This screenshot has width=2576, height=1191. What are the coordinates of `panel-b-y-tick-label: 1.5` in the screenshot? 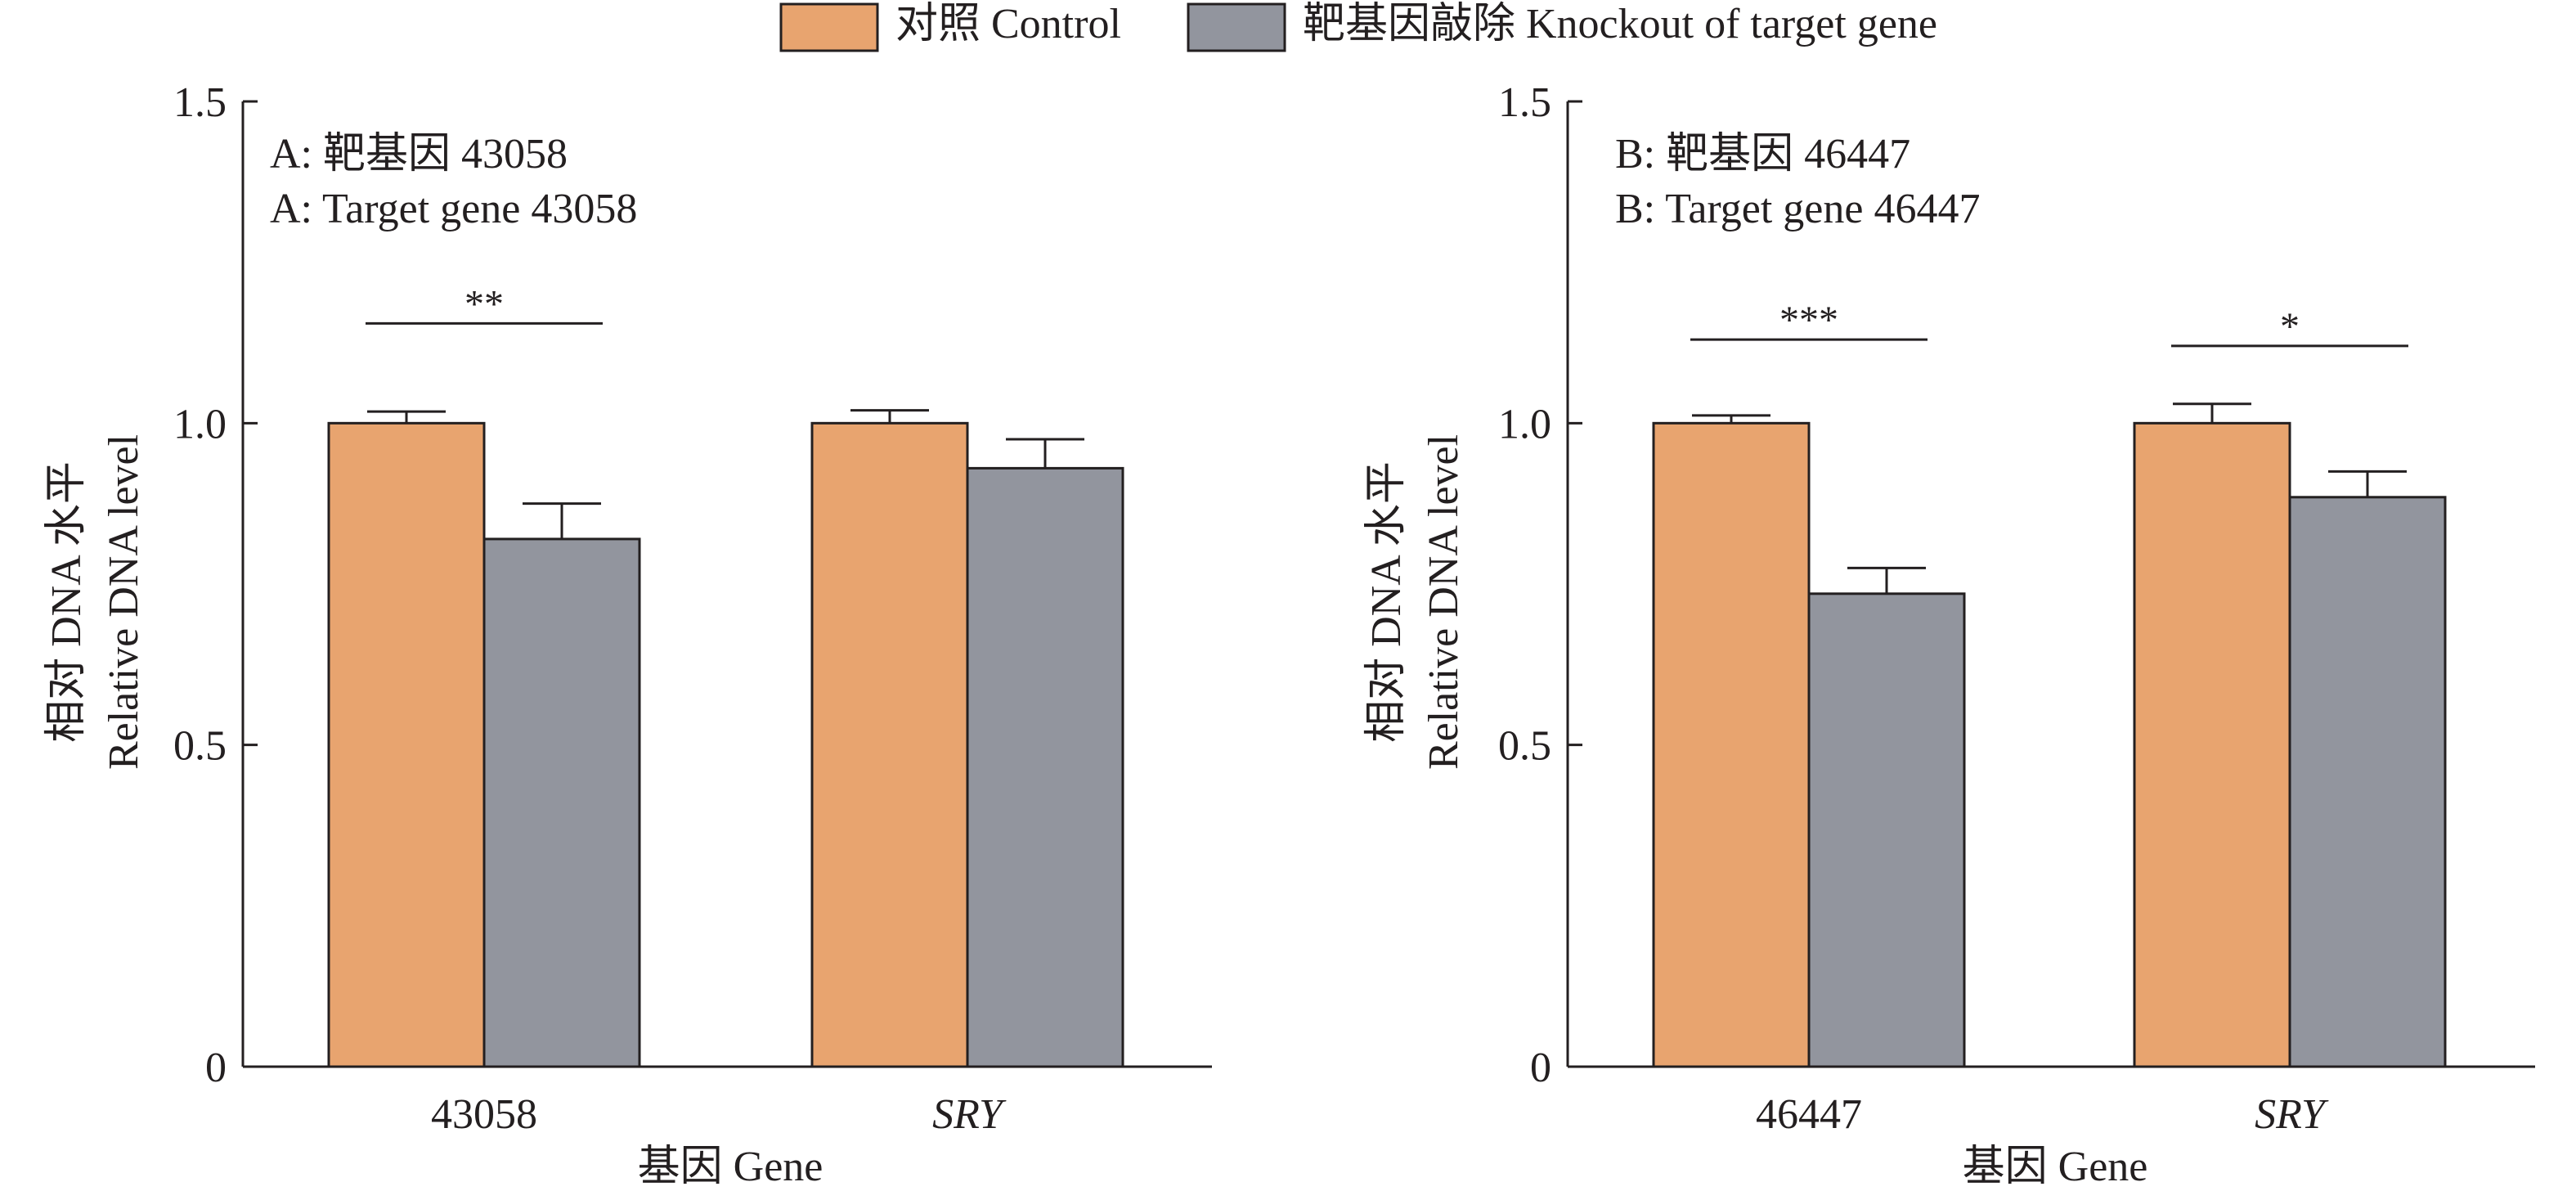 It's located at (1525, 102).